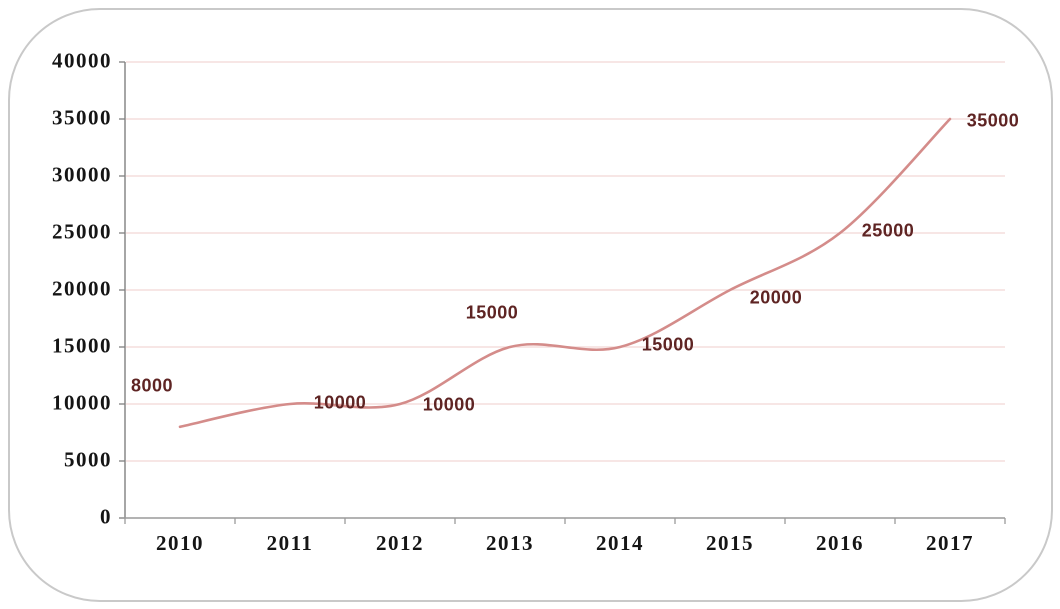 This screenshot has height=609, width=1060. I want to click on x-axis-tick-label: 2011, so click(290, 543).